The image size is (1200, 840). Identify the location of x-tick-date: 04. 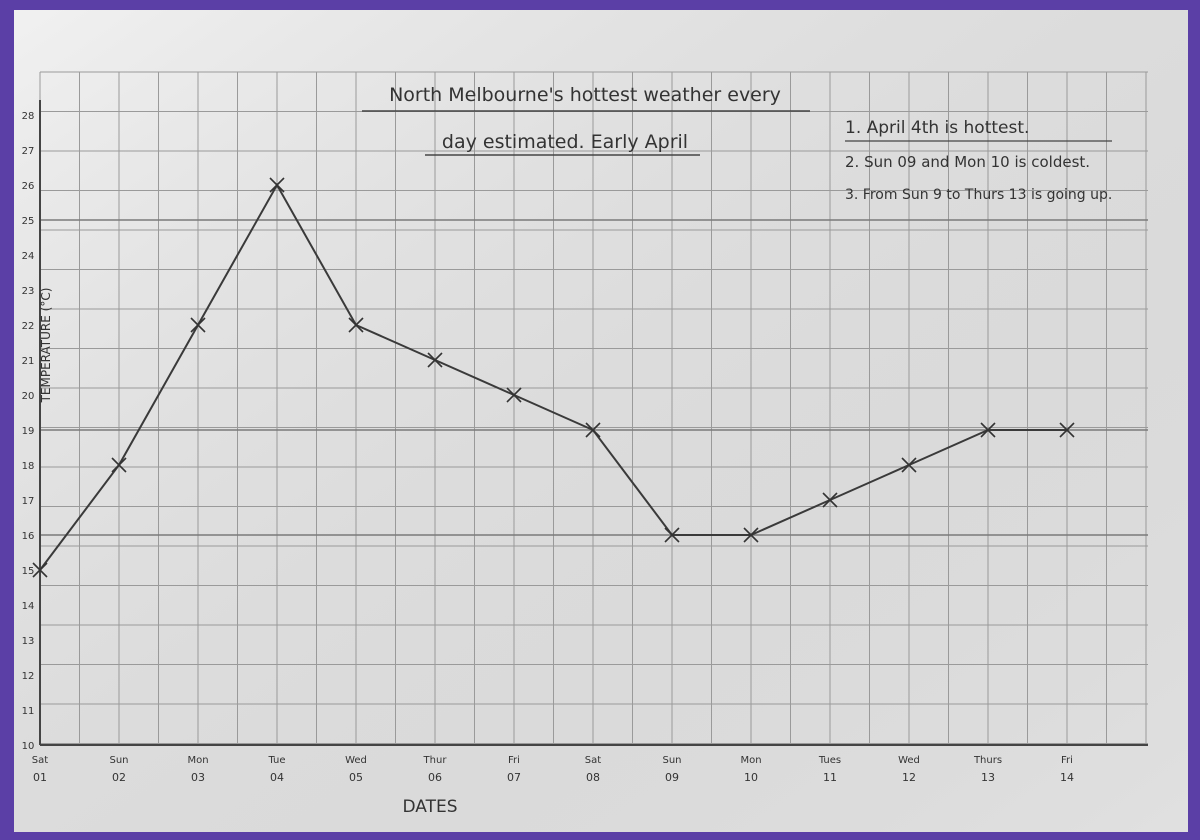
(277, 777).